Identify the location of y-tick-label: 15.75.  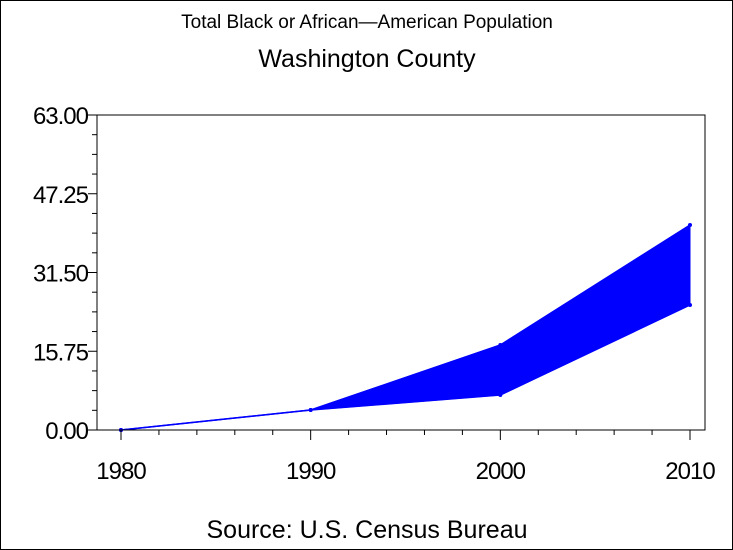
(61, 352).